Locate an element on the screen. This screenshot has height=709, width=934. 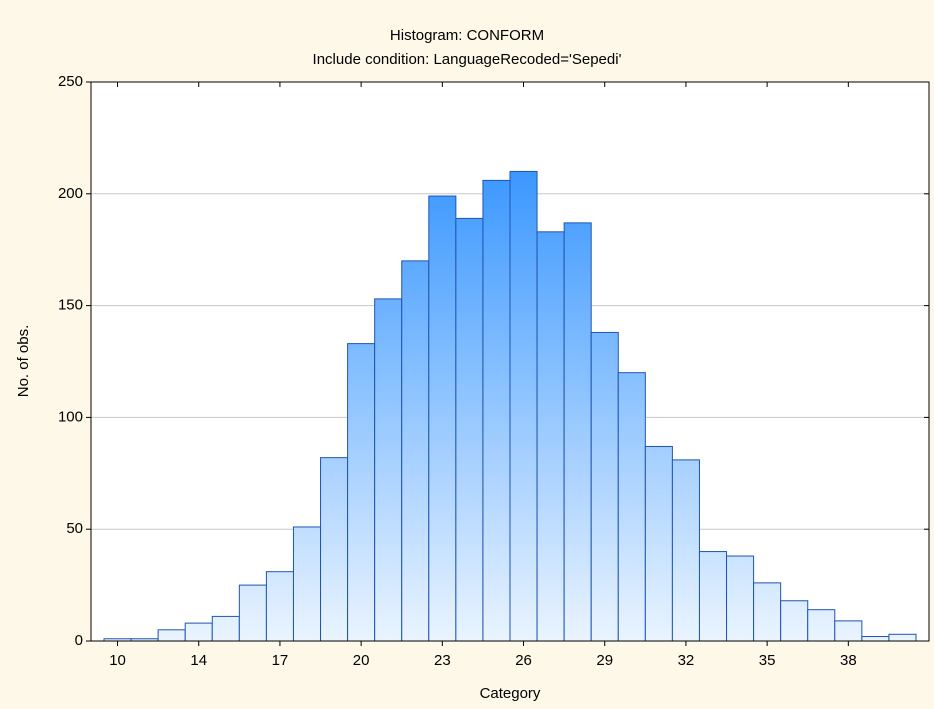
chart-title: Histogram: CONFORM is located at coordinates (467, 35).